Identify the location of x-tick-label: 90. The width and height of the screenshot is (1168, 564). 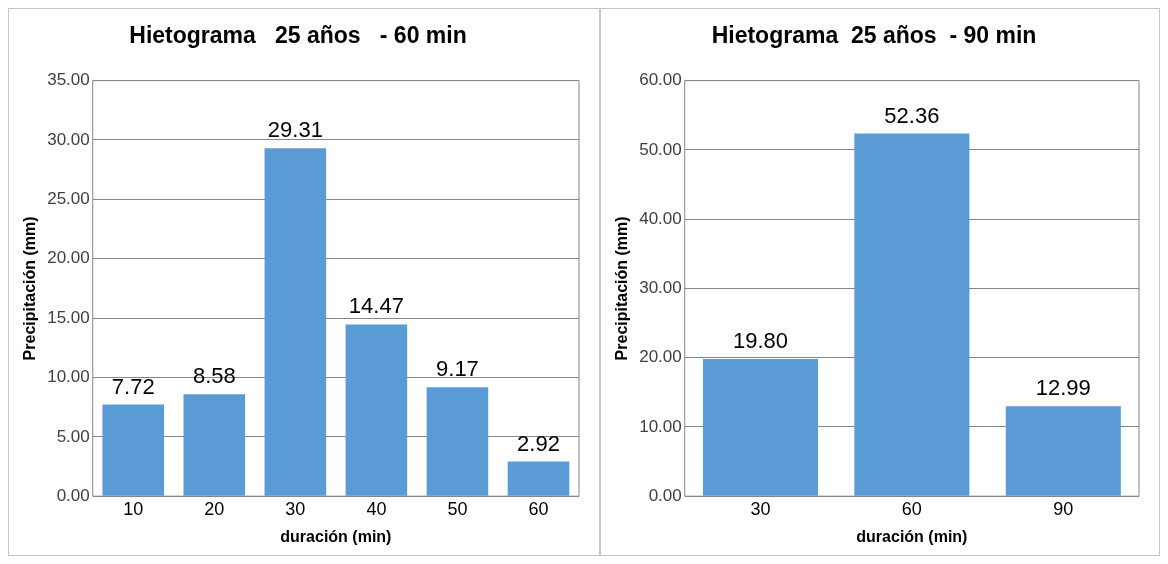
(1063, 508).